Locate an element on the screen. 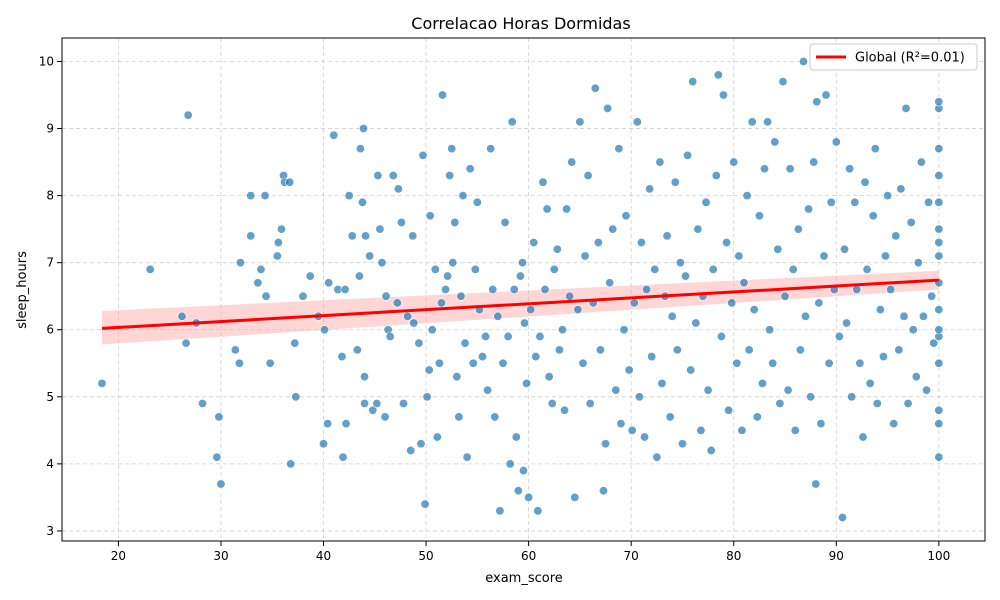  y-axis-ticks: 3 4 5 6 7 8 9 10 is located at coordinates (50, 296).